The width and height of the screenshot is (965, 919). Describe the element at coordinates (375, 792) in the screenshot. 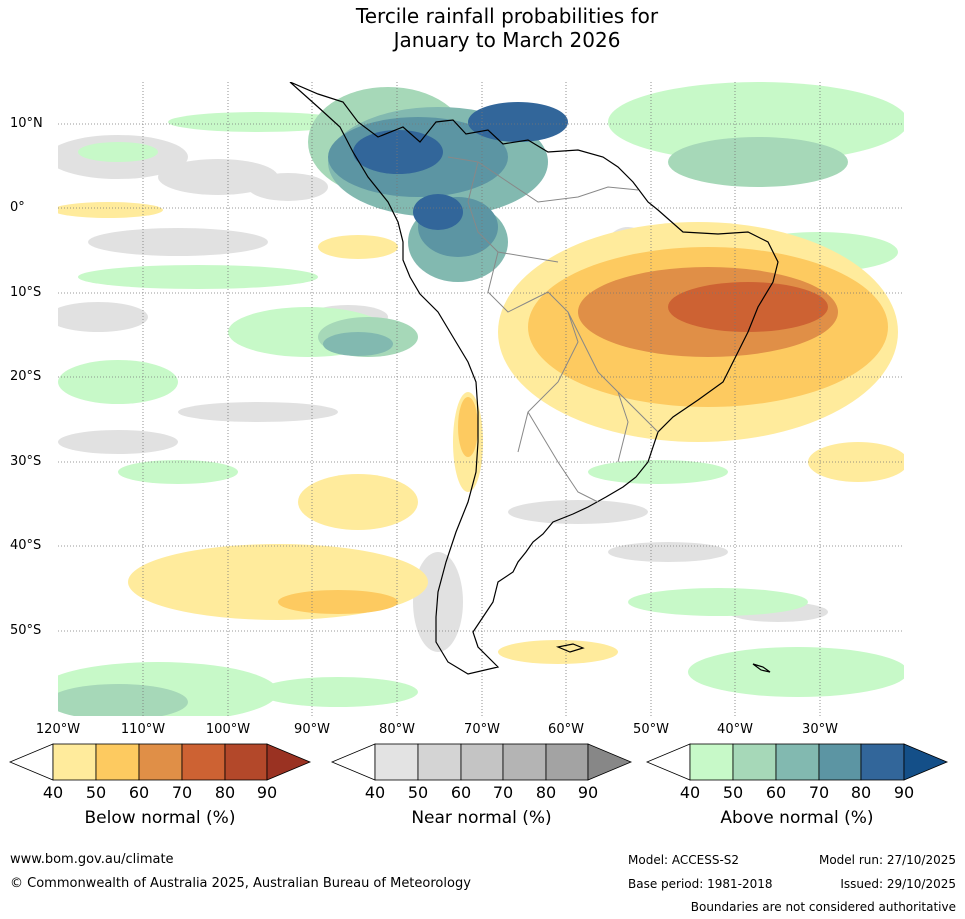

I see `near-tick-40: 40` at that location.